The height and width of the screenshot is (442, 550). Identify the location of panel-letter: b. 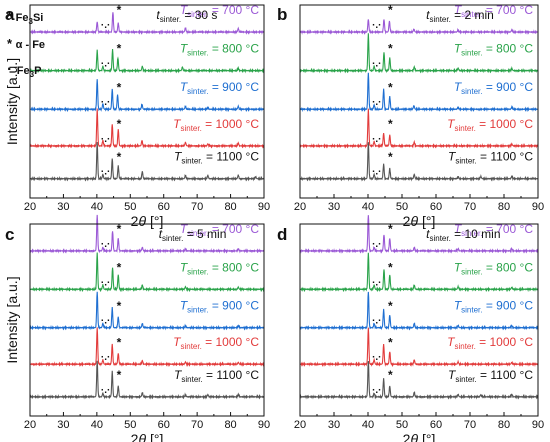
(282, 14).